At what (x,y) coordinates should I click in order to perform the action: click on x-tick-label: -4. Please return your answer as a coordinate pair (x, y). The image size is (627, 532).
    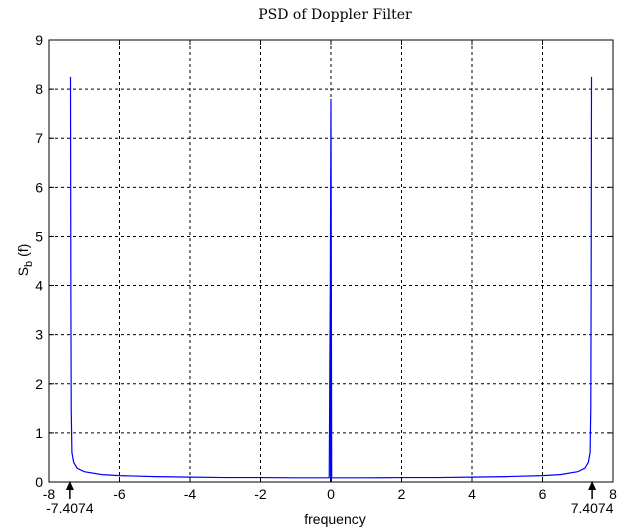
    Looking at the image, I should click on (190, 494).